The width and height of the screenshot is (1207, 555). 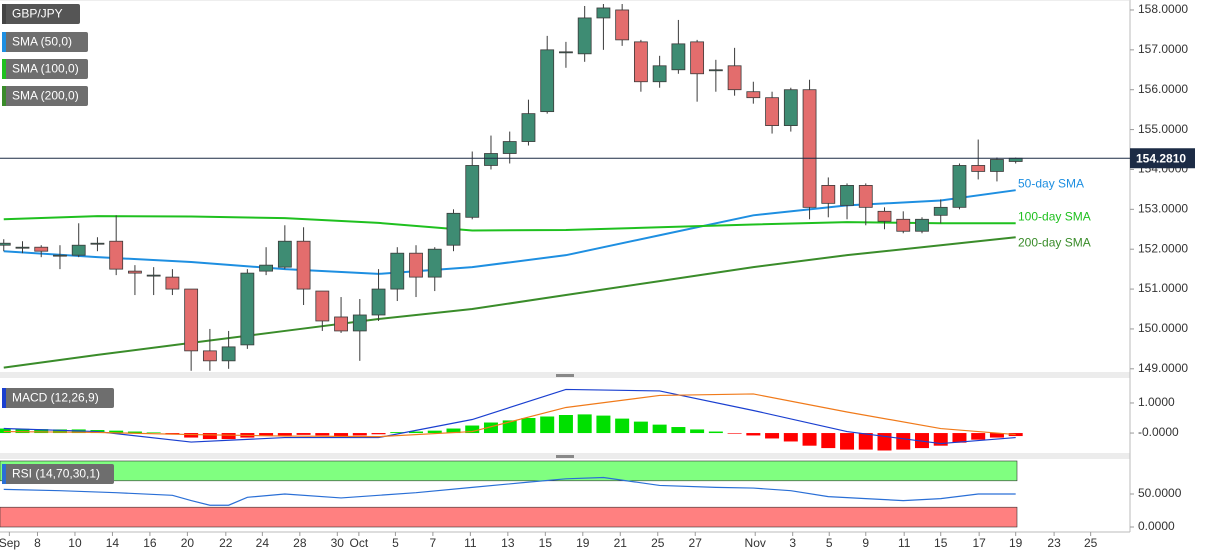 I want to click on oversold-band, so click(x=509, y=517).